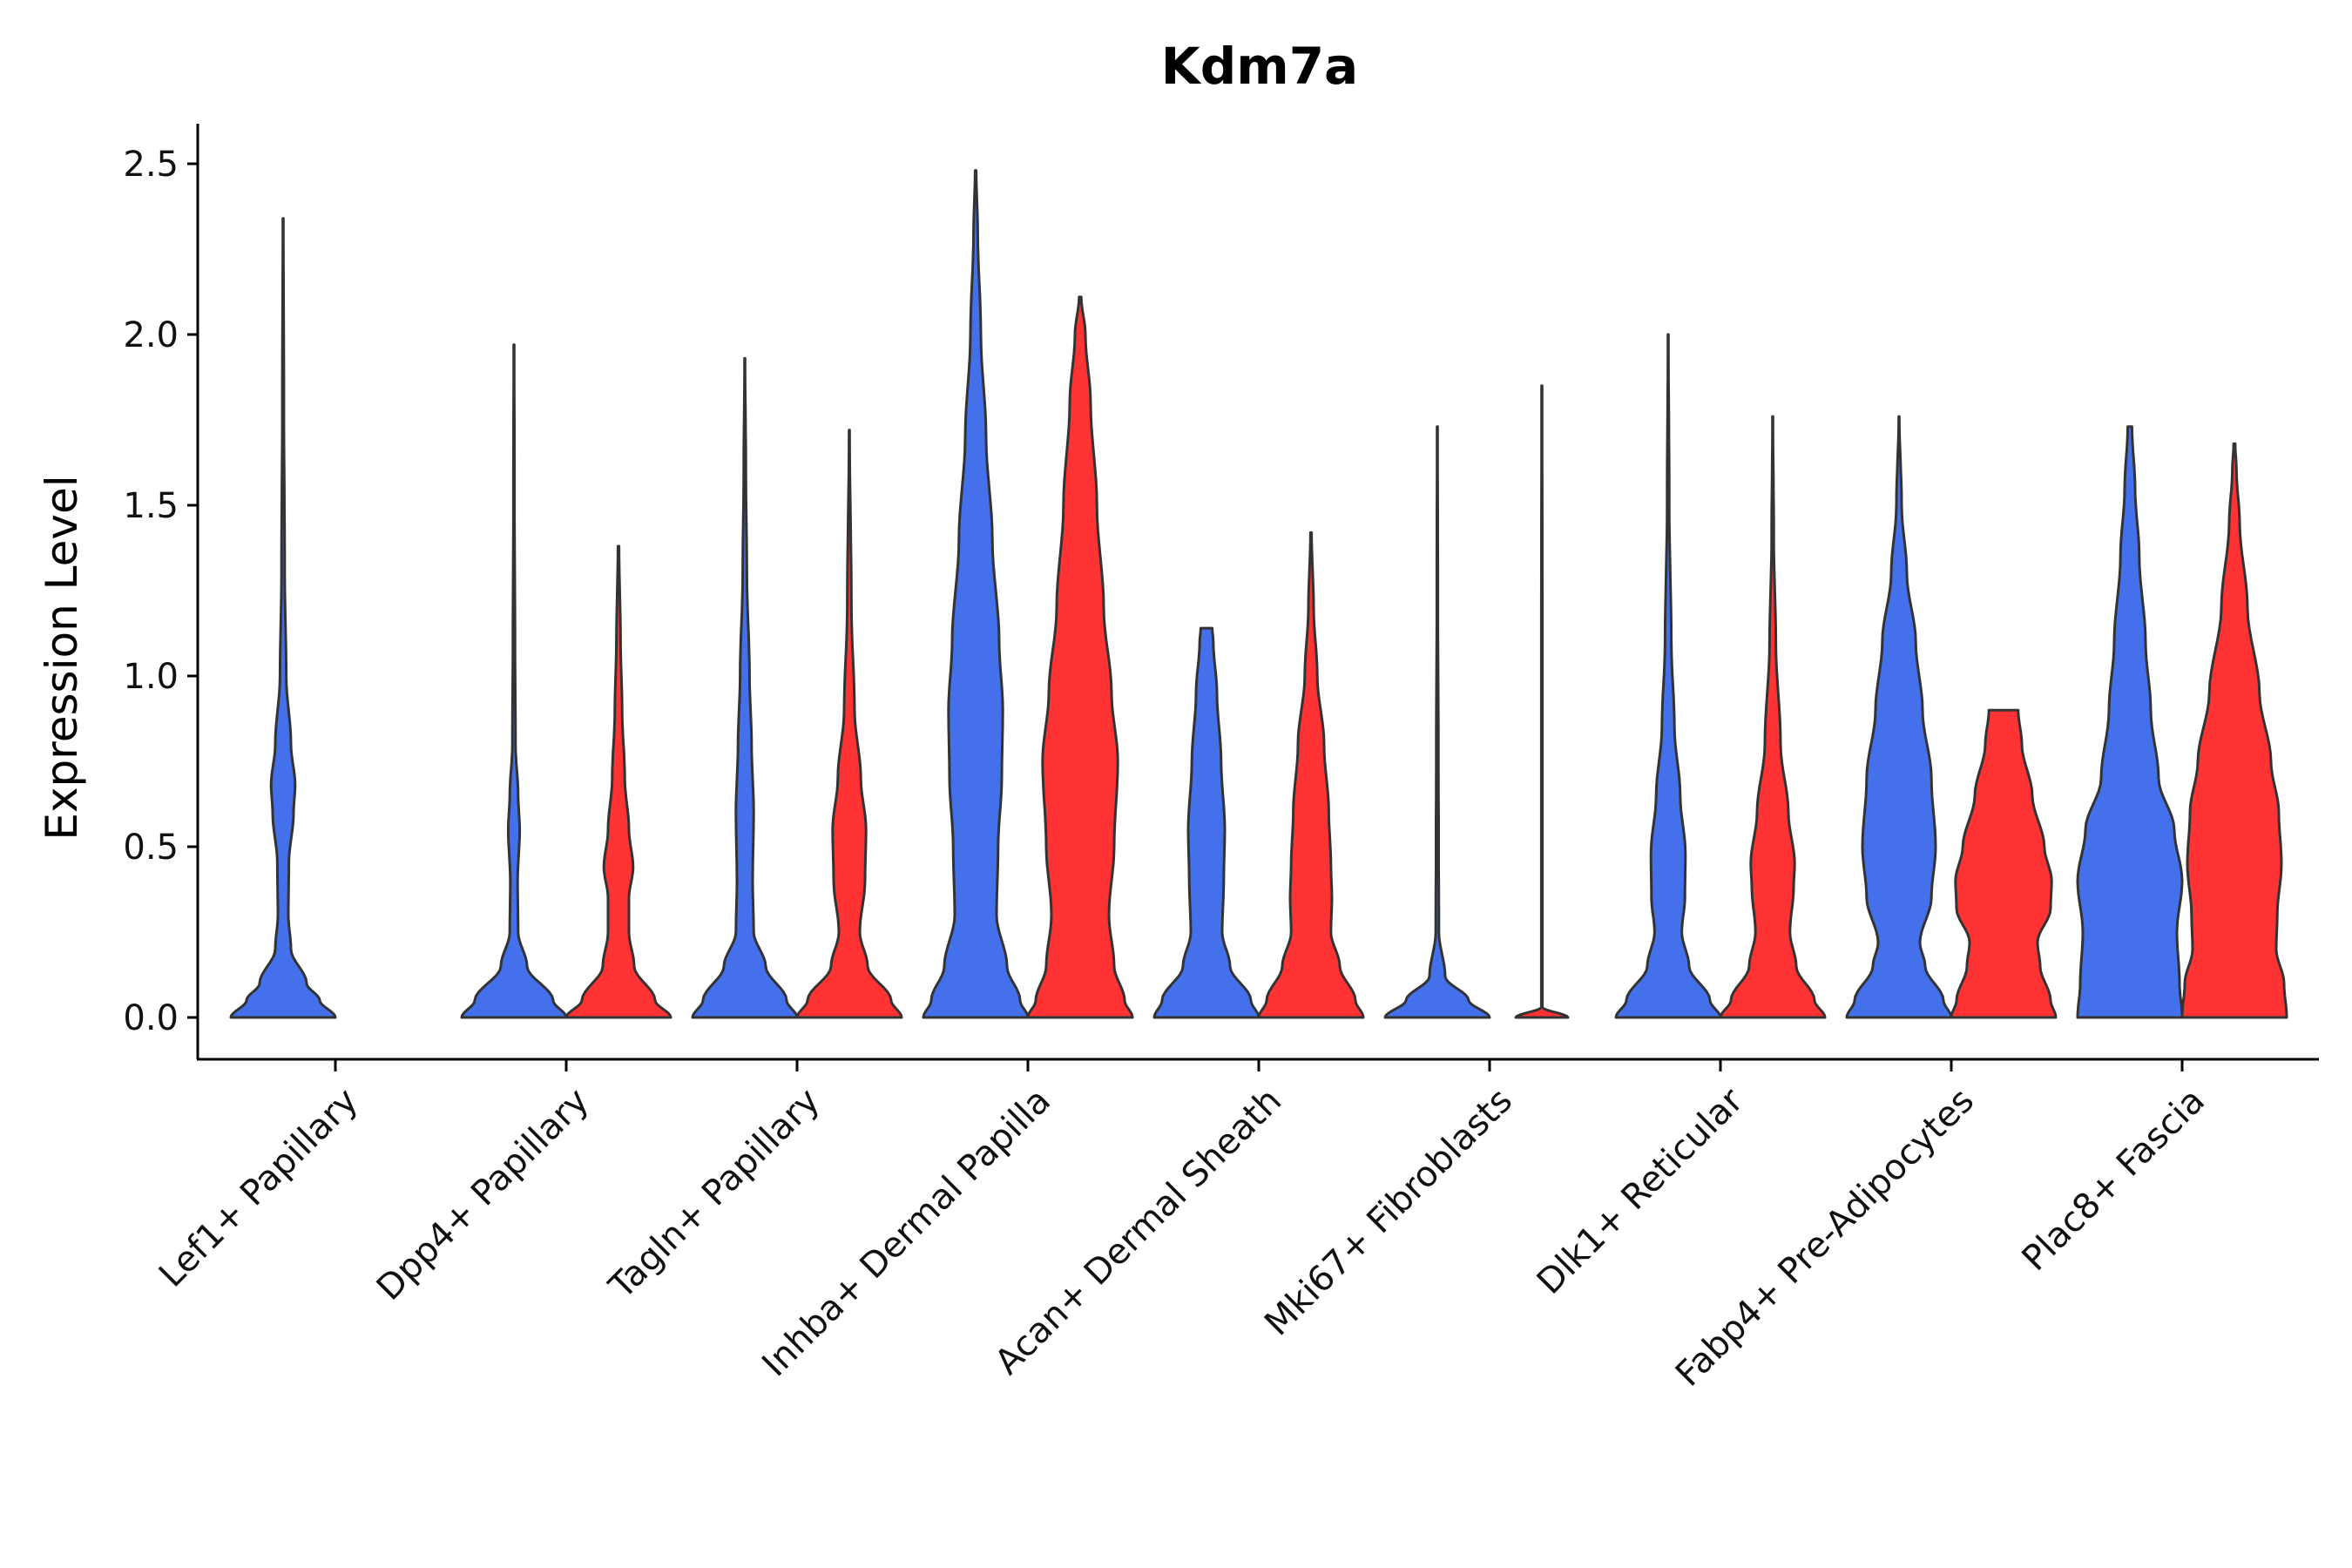 The image size is (2352, 1568). What do you see at coordinates (151, 335) in the screenshot?
I see `y-tick-label: 2.0` at bounding box center [151, 335].